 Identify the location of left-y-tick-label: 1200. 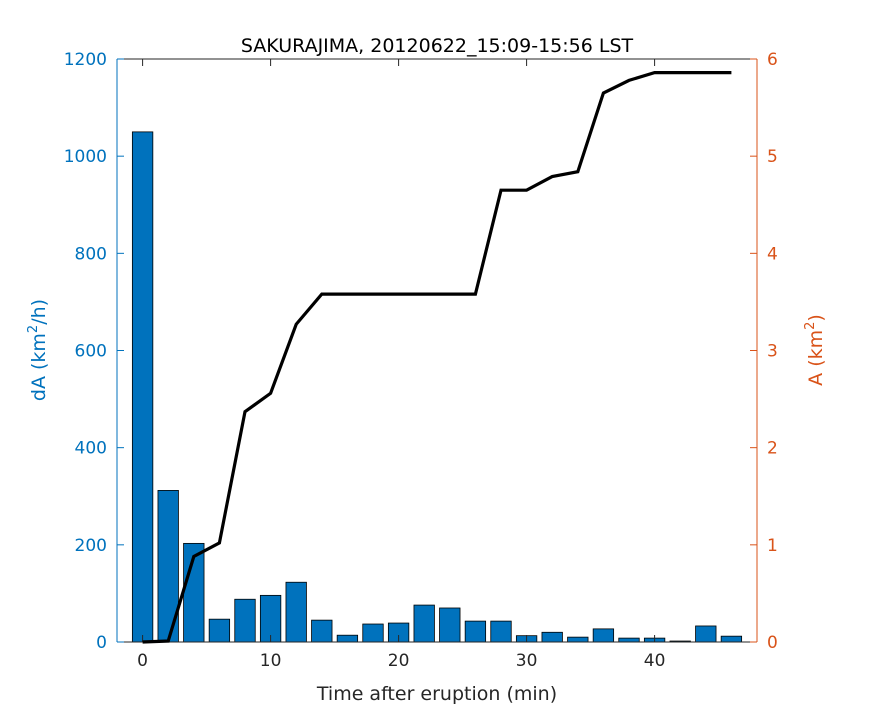
(85, 60).